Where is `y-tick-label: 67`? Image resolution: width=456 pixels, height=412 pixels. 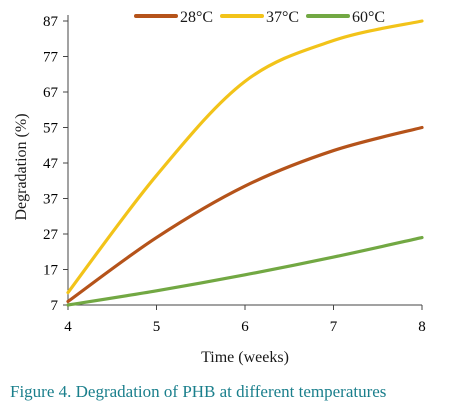 y-tick-label: 67 is located at coordinates (51, 93).